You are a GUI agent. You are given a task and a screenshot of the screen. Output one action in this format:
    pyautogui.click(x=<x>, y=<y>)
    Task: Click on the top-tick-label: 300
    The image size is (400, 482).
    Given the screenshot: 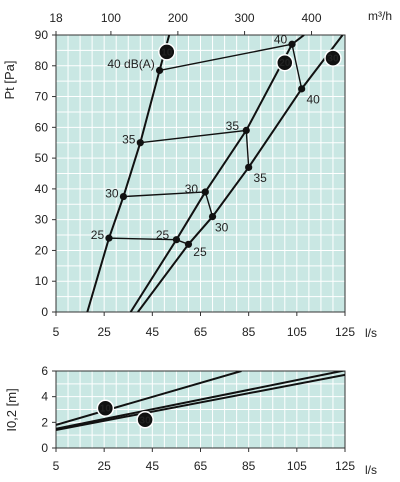 What is the action you would take?
    pyautogui.click(x=245, y=18)
    